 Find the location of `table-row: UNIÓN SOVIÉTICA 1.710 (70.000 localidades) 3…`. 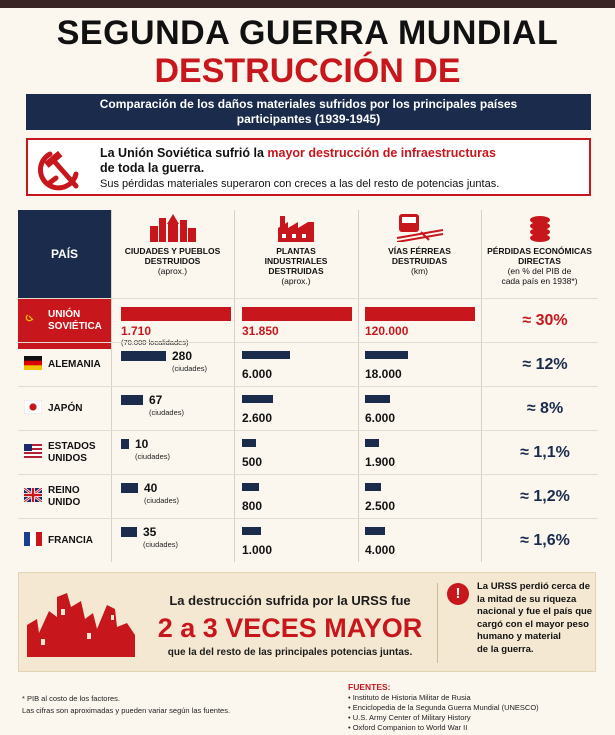

table-row: UNIÓN SOVIÉTICA 1.710 (70.000 localidades) 3… is located at coordinates (308, 323).